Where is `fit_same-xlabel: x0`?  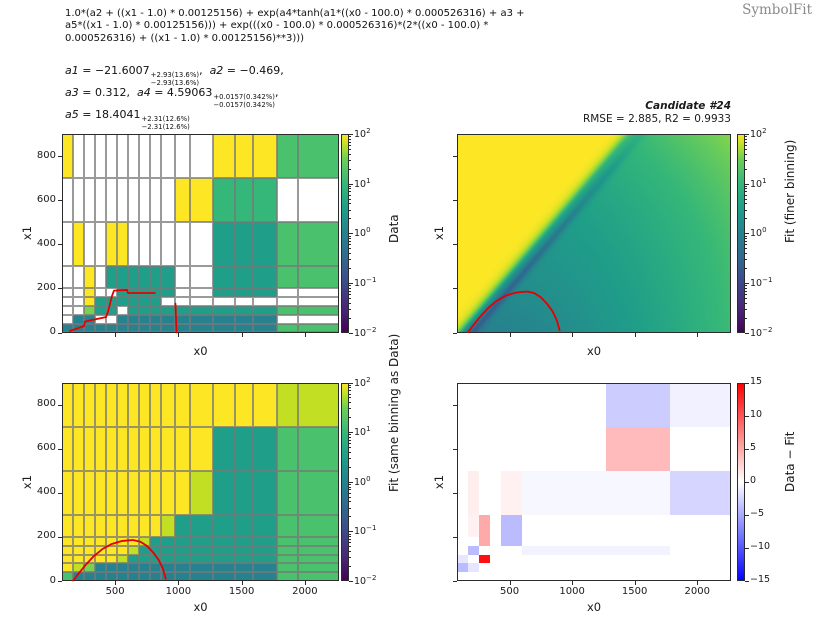
fit_same-xlabel: x0 is located at coordinates (200, 607).